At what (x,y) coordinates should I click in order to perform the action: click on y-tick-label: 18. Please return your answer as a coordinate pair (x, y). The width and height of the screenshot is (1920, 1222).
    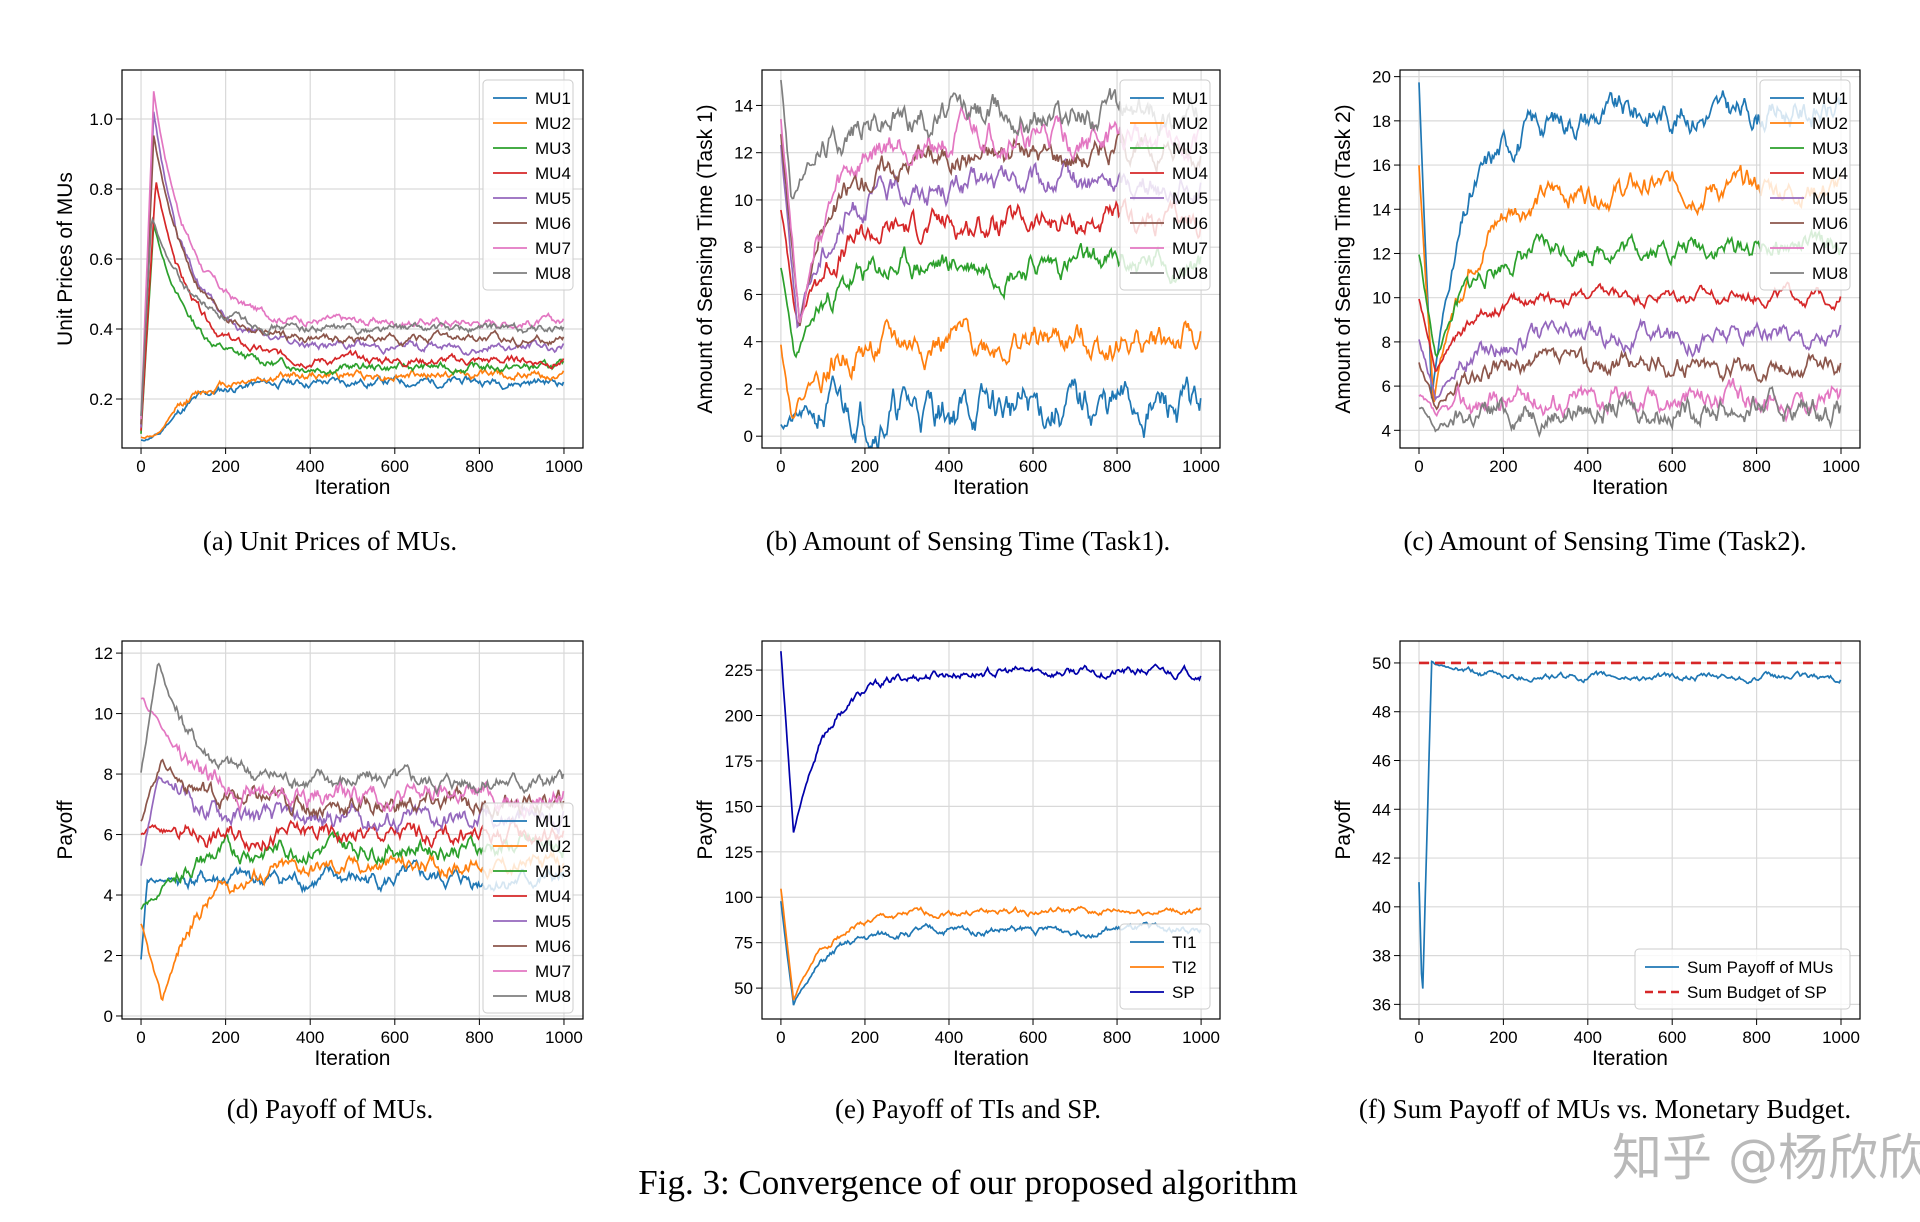
    Looking at the image, I should click on (1381, 121).